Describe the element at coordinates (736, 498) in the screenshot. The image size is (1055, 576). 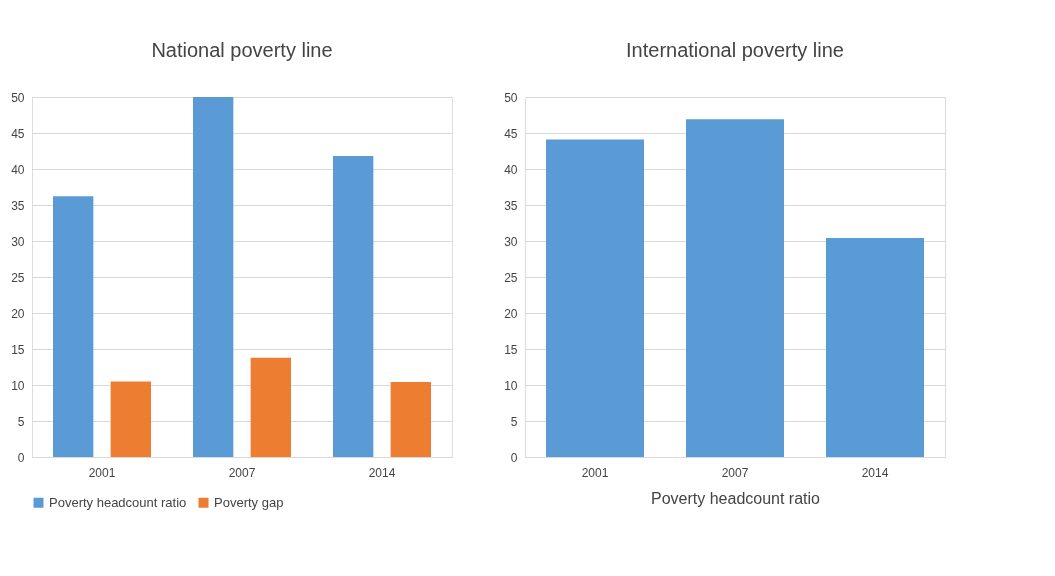
I see `x-axis-title: Poverty headcount ratio` at that location.